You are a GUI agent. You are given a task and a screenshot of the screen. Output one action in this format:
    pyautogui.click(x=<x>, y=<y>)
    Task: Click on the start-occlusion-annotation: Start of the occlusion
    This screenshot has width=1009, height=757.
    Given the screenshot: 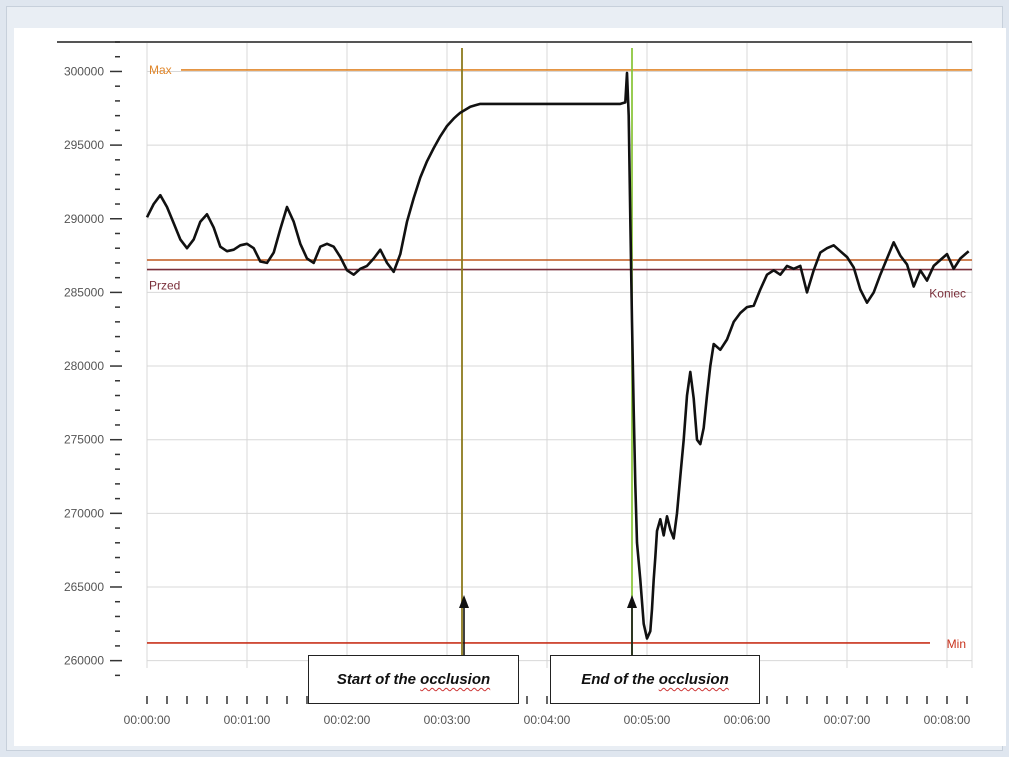 What is the action you would take?
    pyautogui.click(x=413, y=679)
    